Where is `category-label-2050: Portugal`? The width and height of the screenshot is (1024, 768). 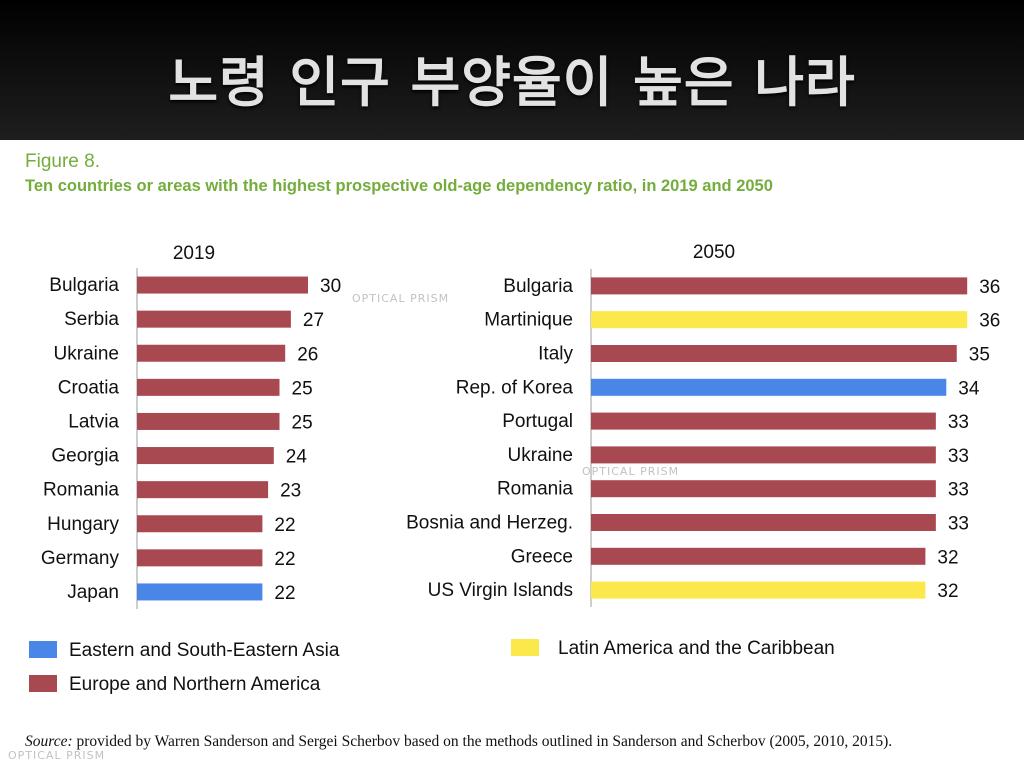 category-label-2050: Portugal is located at coordinates (537, 421).